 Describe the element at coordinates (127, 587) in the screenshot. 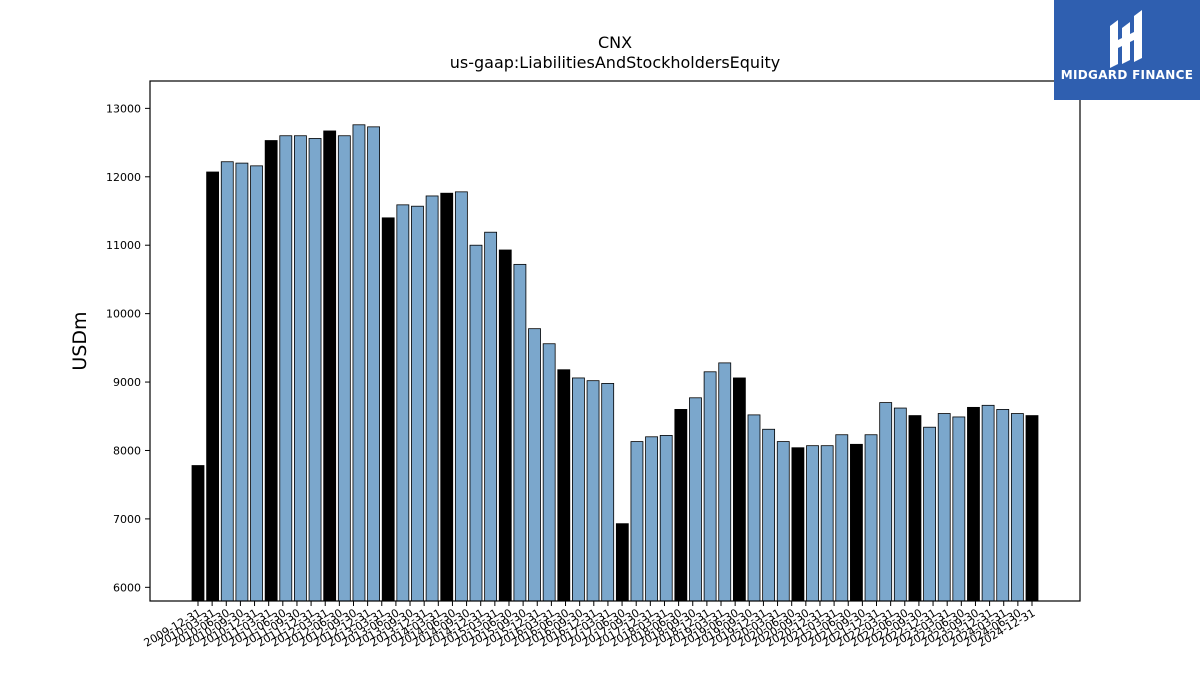

I see `y-tick-label: 6000` at that location.